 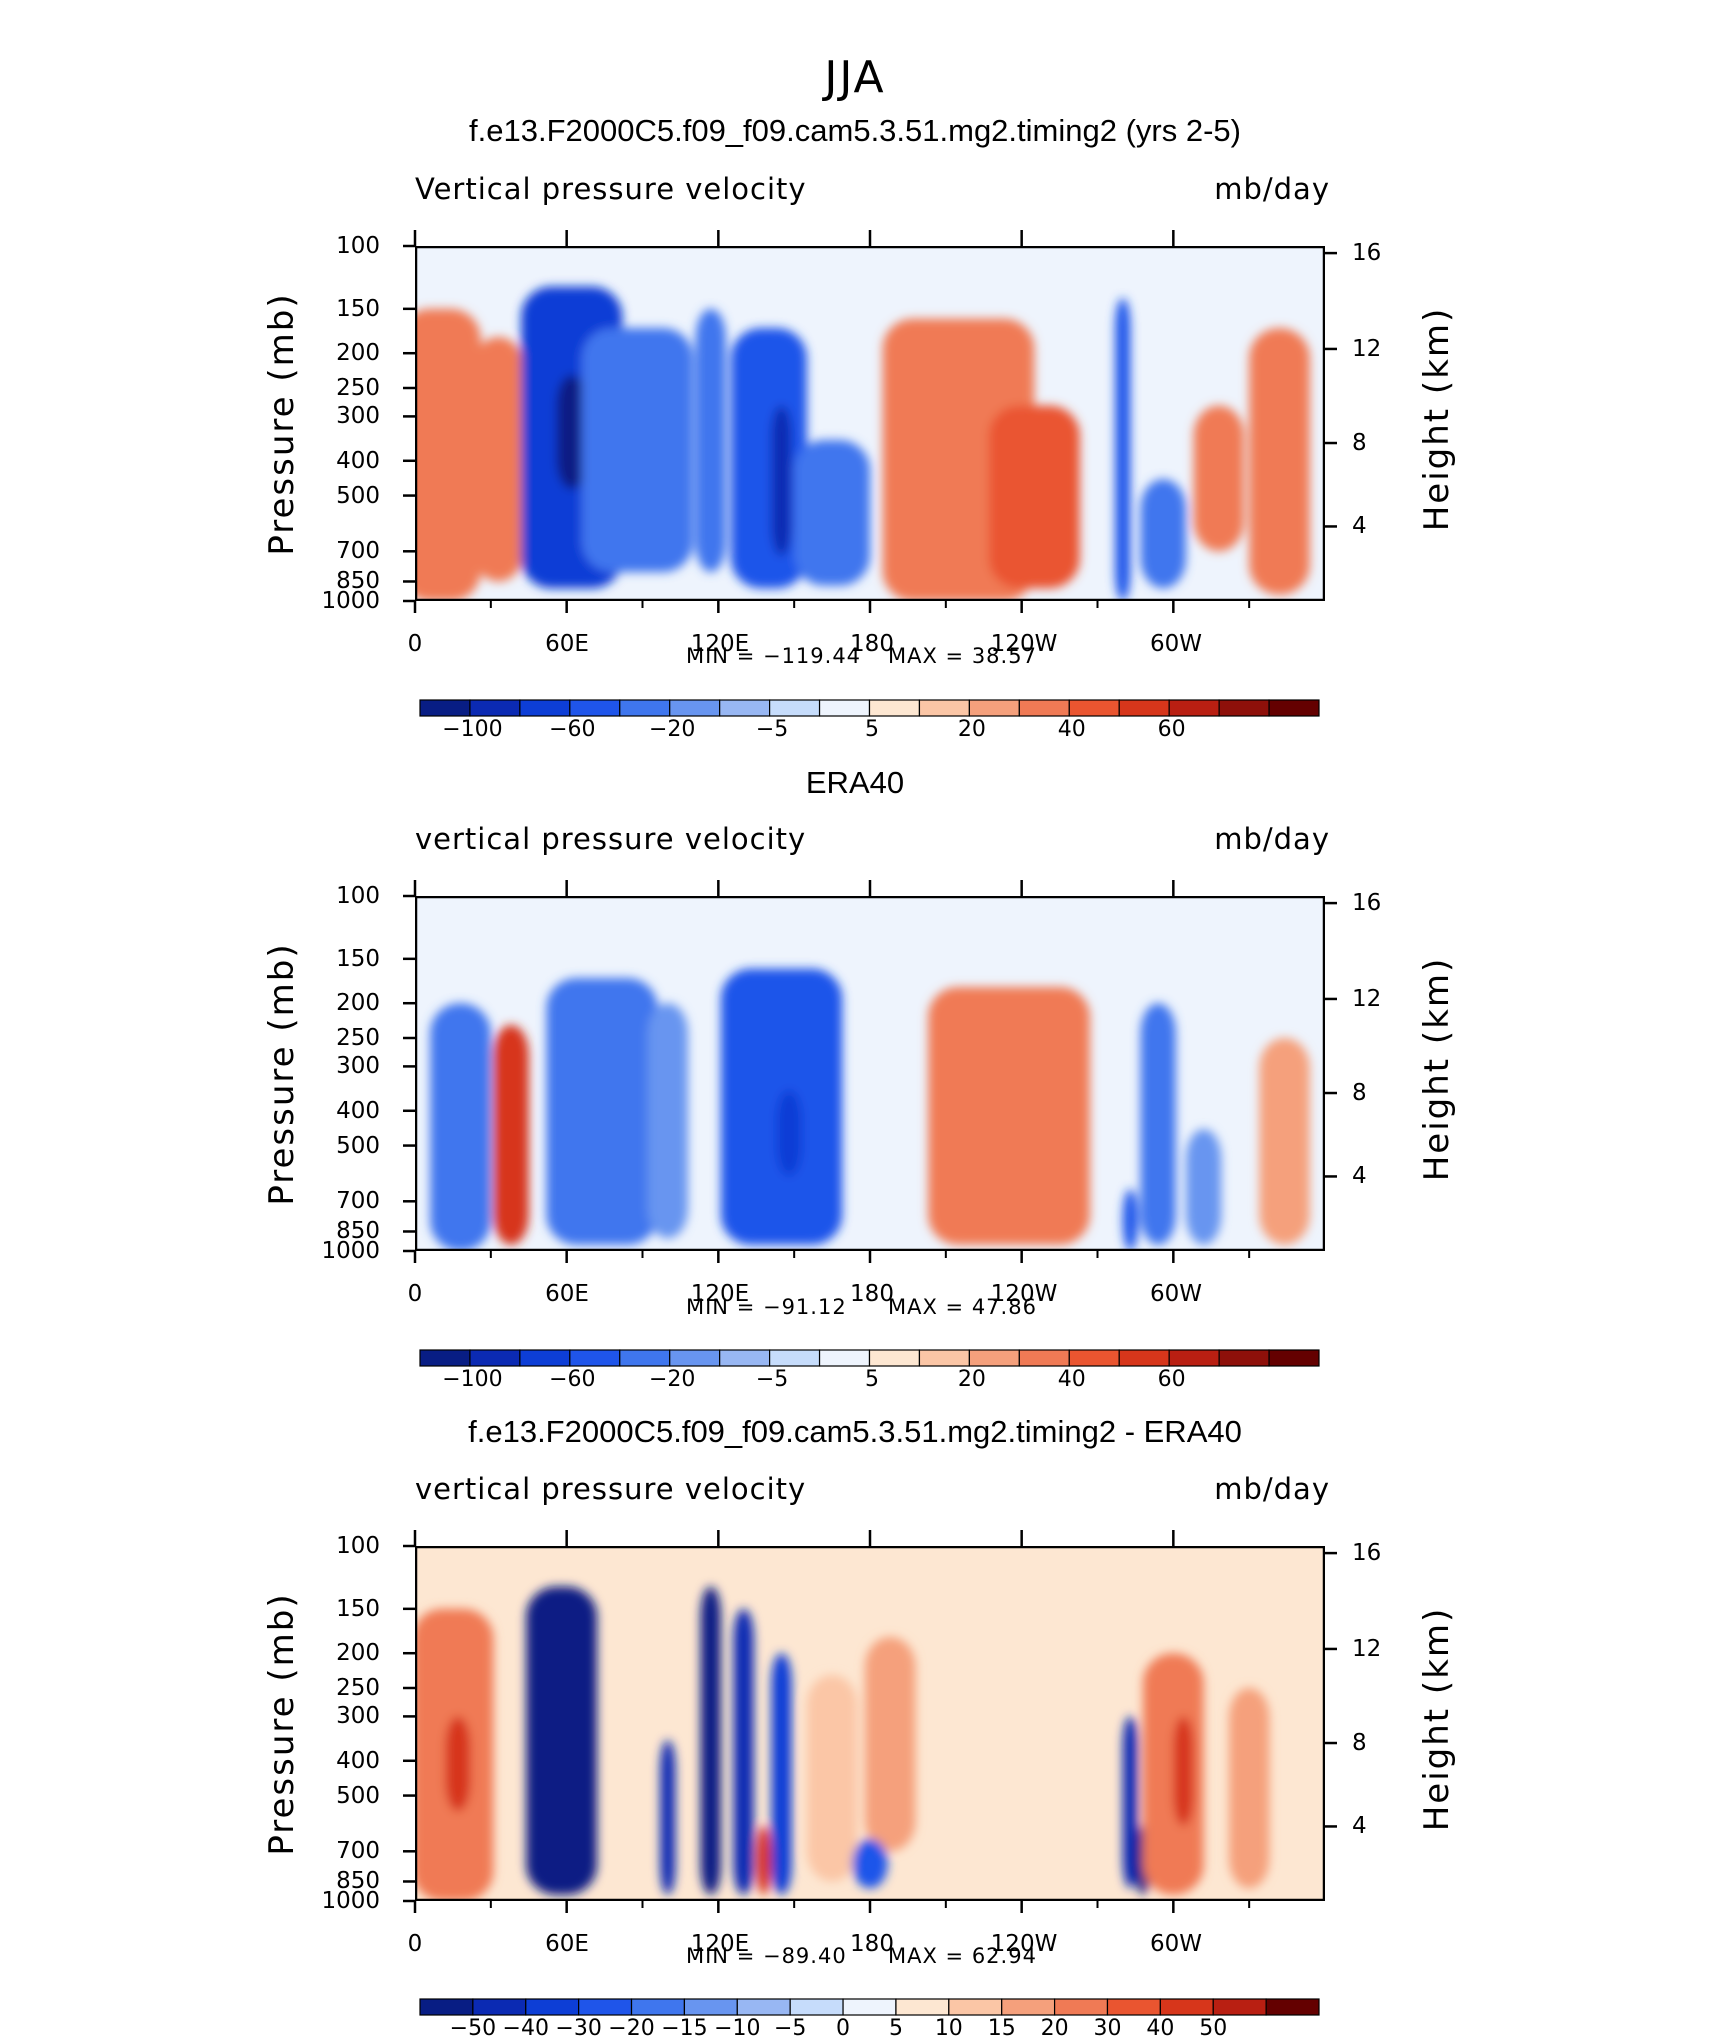 What do you see at coordinates (962, 1307) in the screenshot?
I see `max-label: MAX = 47.86` at bounding box center [962, 1307].